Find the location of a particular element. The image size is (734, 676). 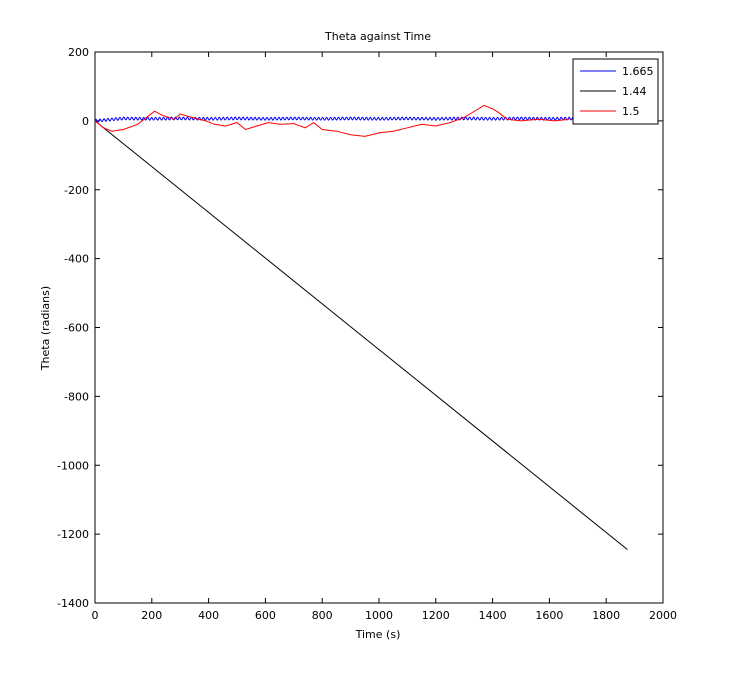

y-tick-label: -1000 is located at coordinates (73, 465).